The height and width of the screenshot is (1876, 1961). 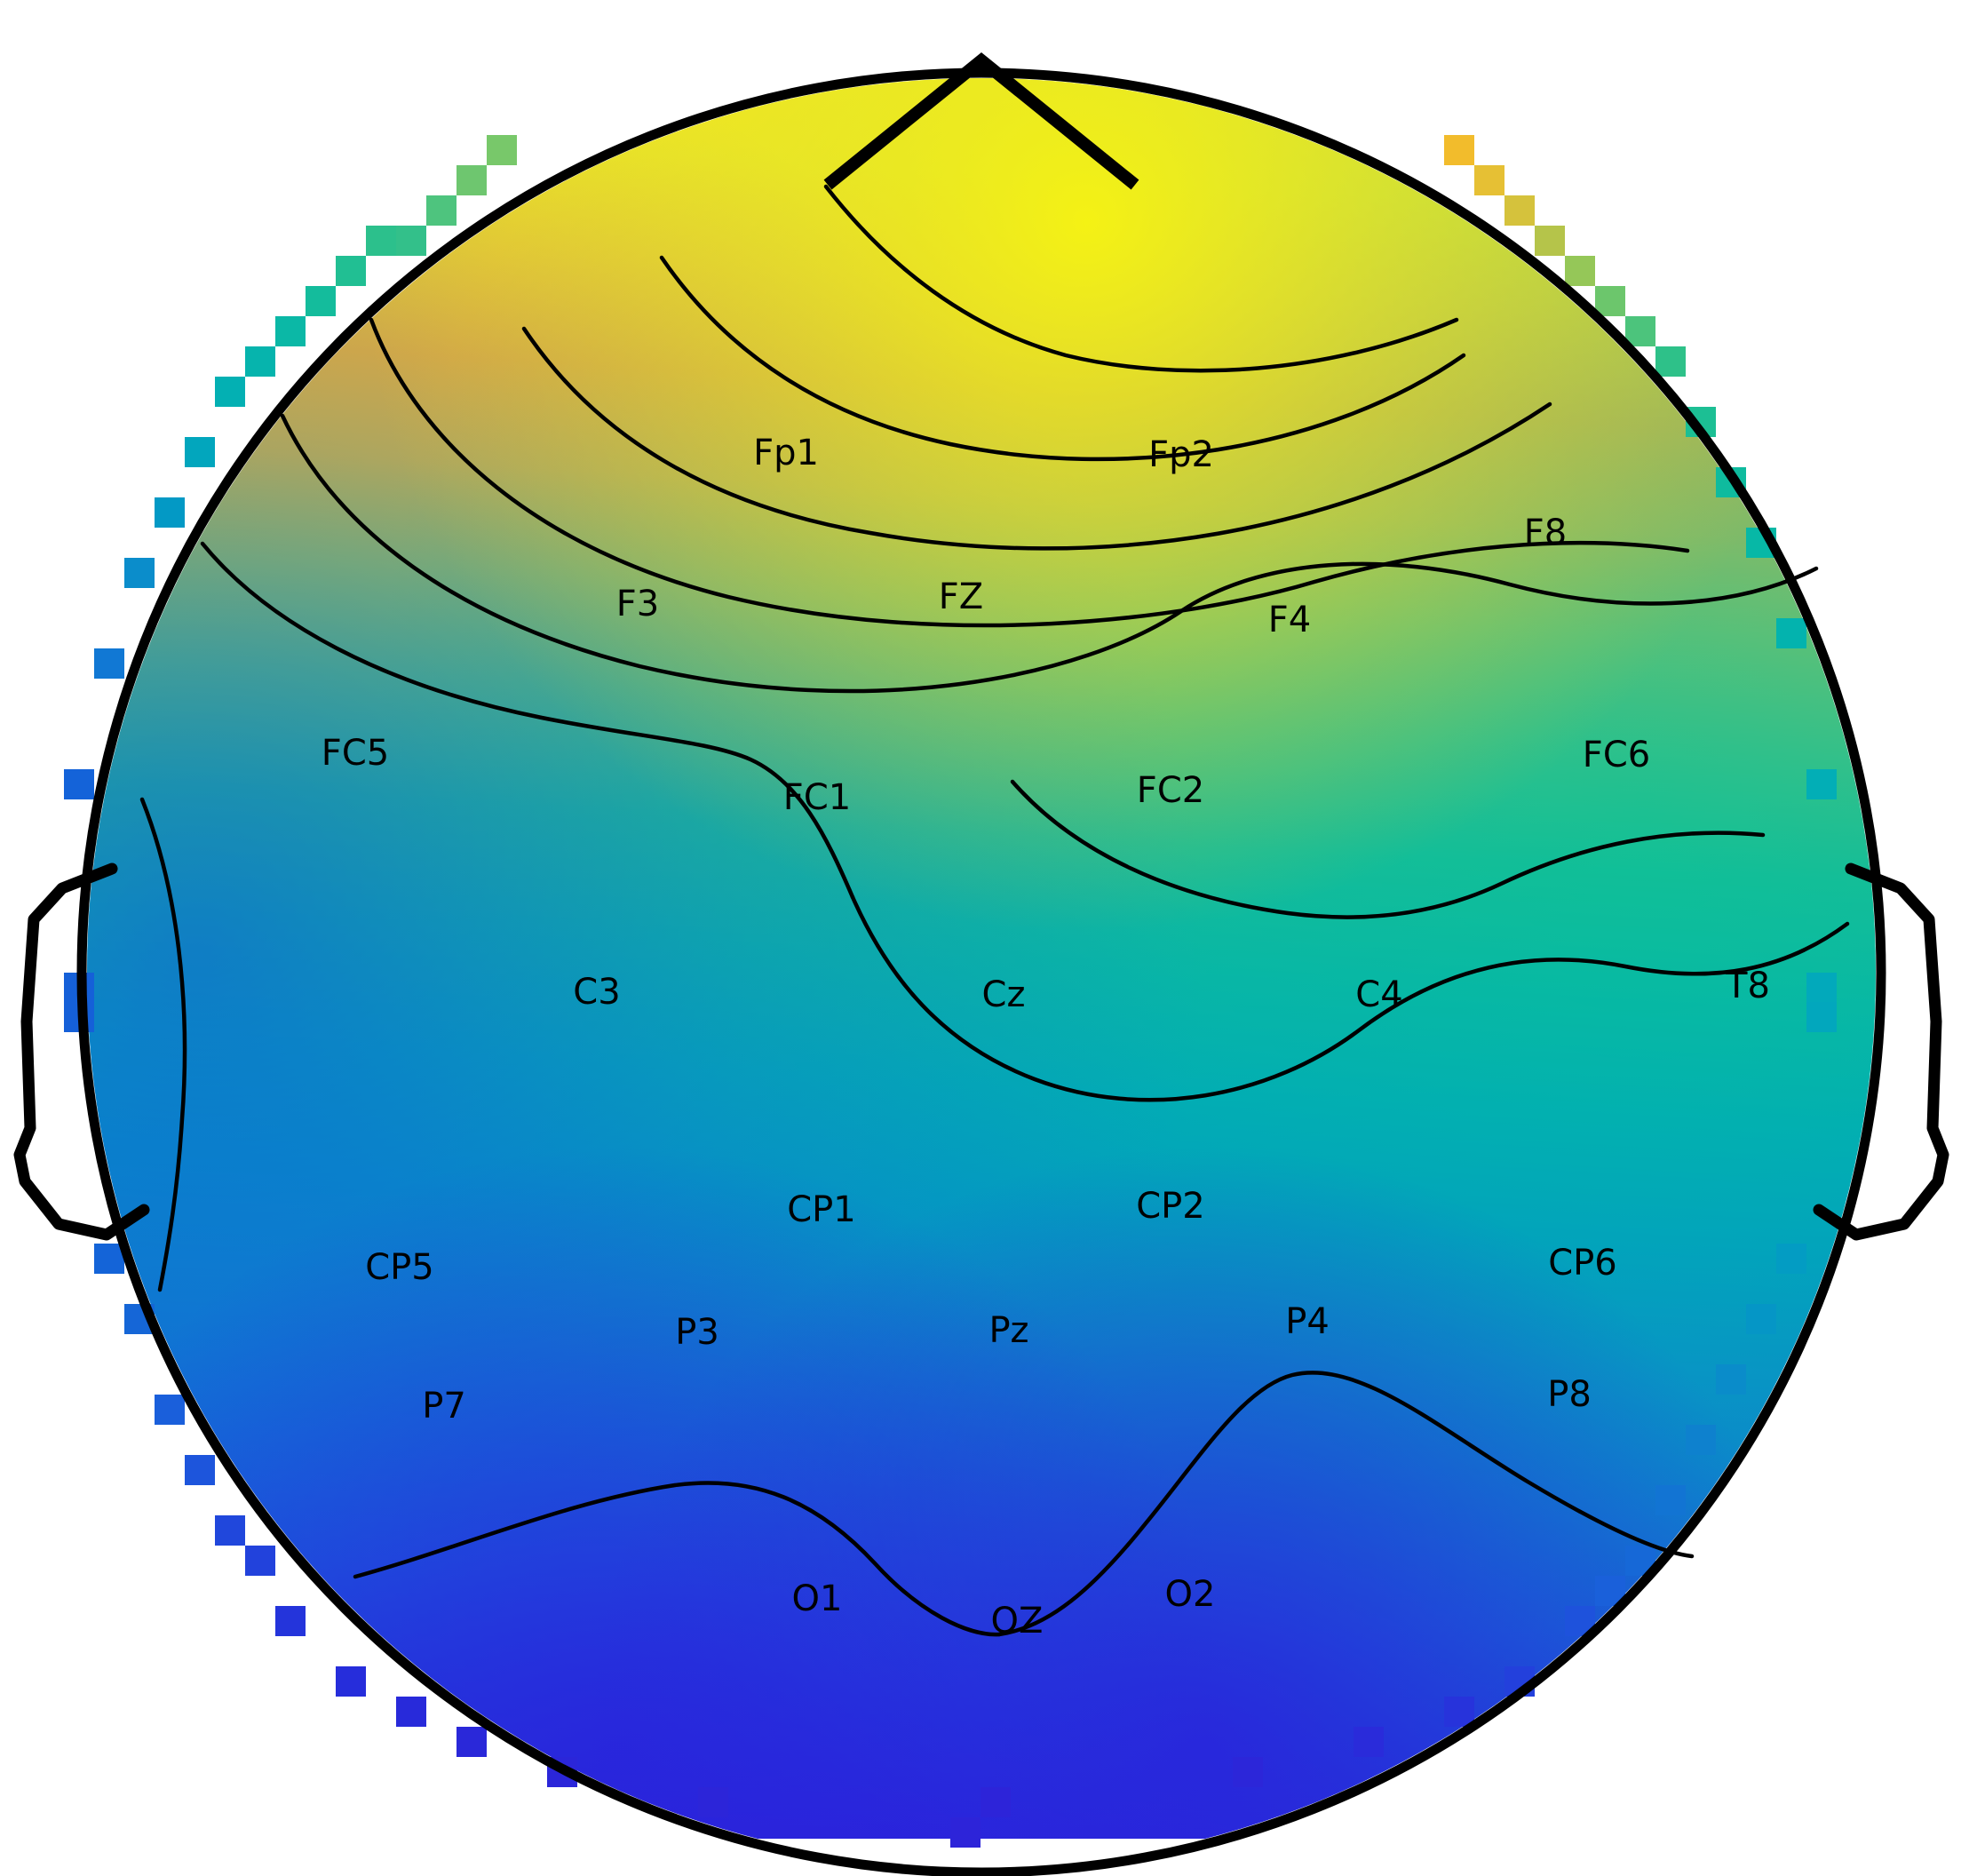 What do you see at coordinates (697, 1332) in the screenshot?
I see `electrode-label-p3: P3` at bounding box center [697, 1332].